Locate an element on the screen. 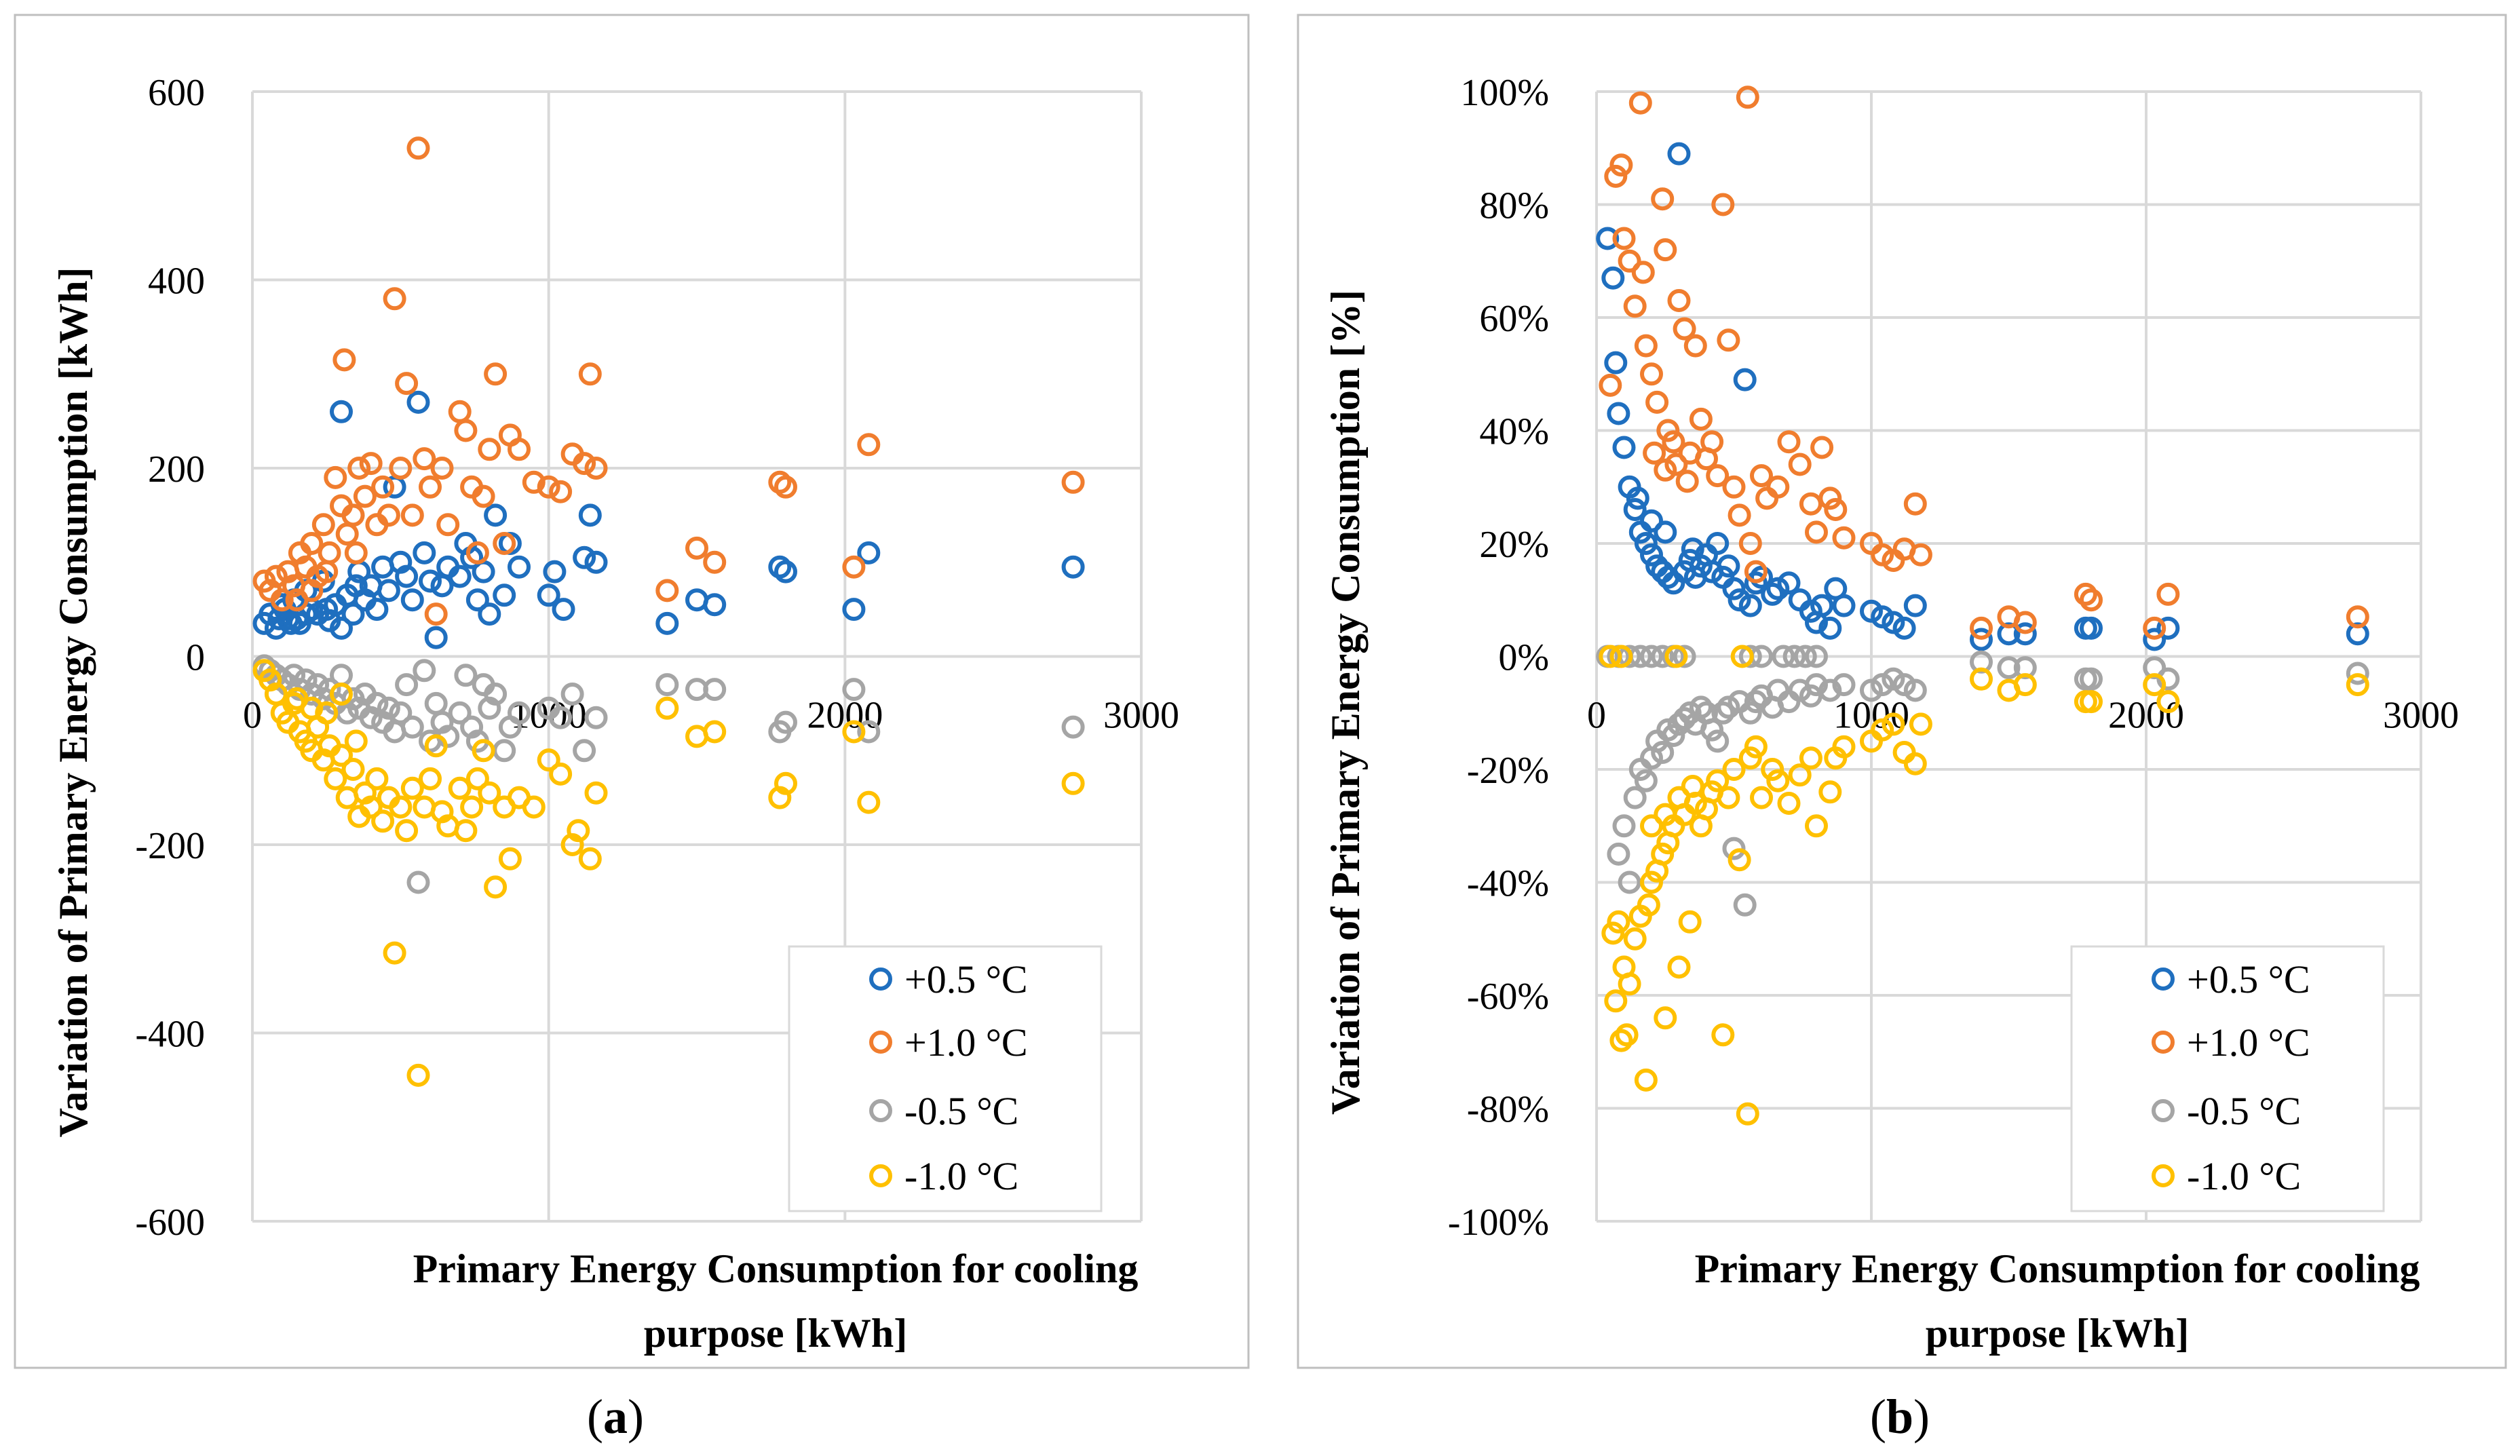 This screenshot has width=2520, height=1456. x-tick-label: 3000 is located at coordinates (2421, 716).